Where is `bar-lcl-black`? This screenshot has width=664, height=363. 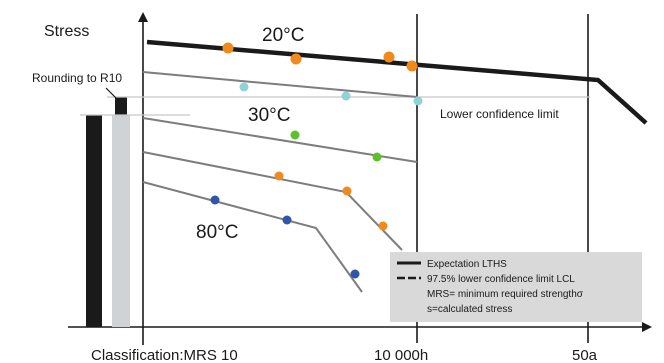 bar-lcl-black is located at coordinates (94, 221).